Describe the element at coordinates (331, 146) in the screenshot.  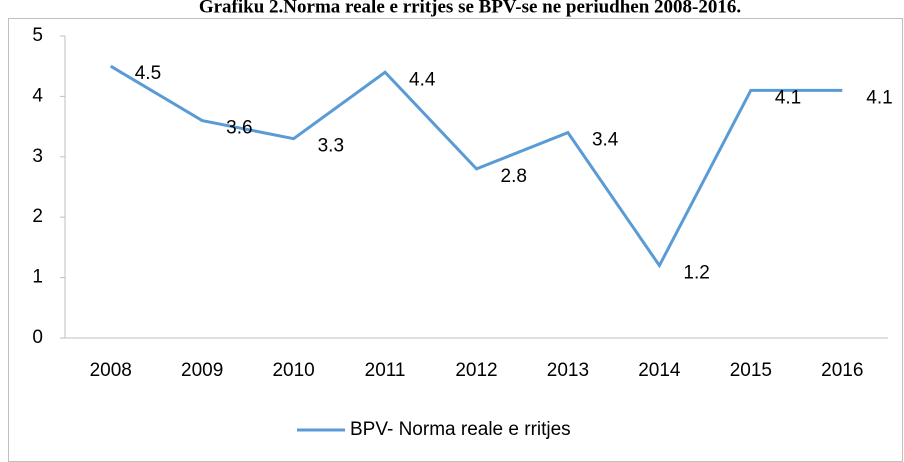
I see `data-label: 3.3` at that location.